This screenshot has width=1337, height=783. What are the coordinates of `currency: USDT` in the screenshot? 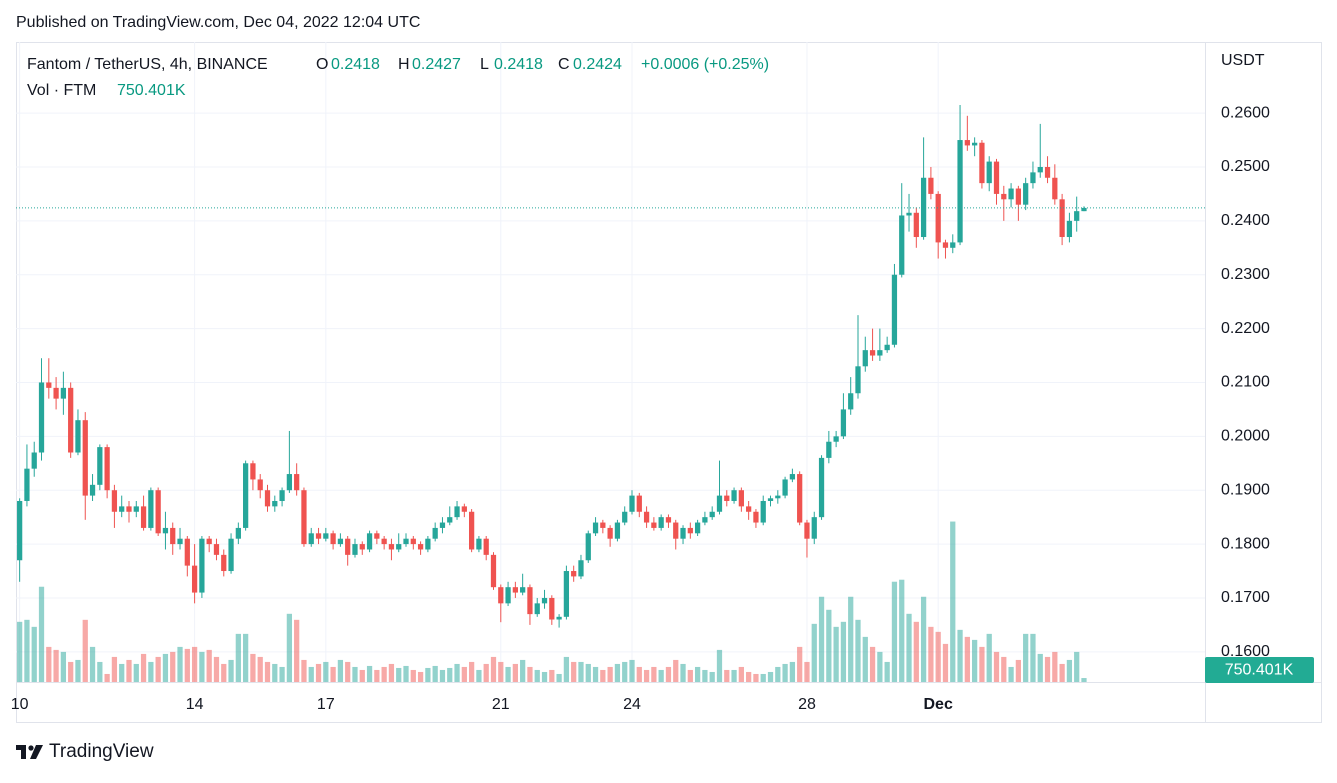 It's located at (1243, 60).